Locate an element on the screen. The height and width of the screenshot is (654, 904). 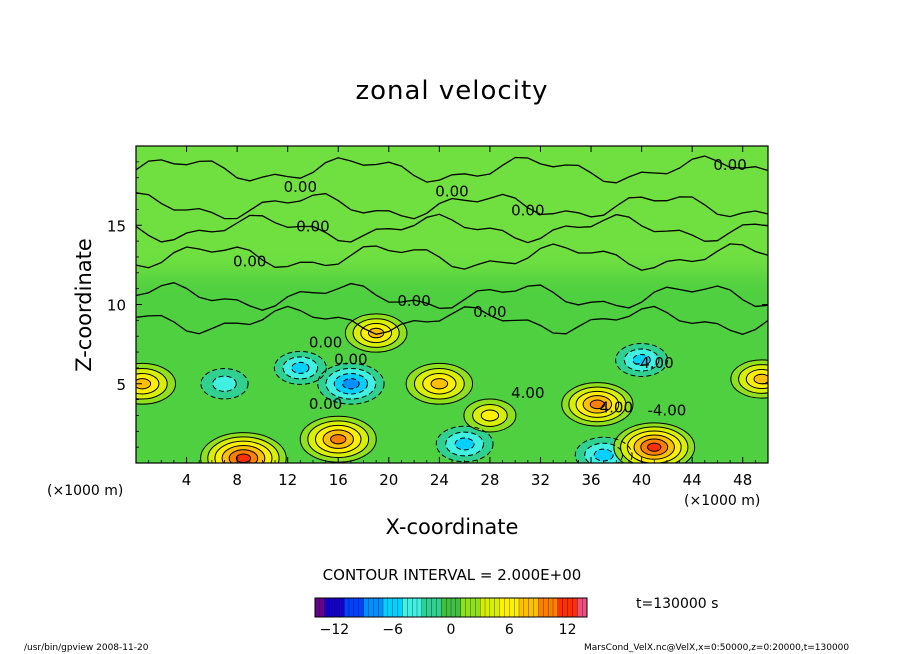
y-tick-label-5: 5 is located at coordinates (121, 385).